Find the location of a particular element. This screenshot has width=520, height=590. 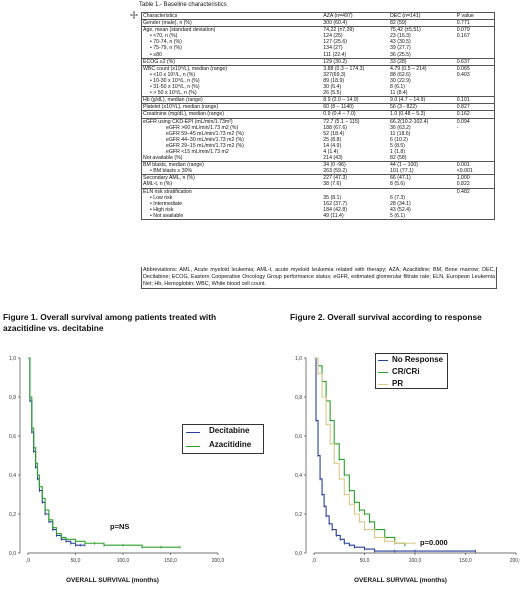

move-icon is located at coordinates (134, 15).